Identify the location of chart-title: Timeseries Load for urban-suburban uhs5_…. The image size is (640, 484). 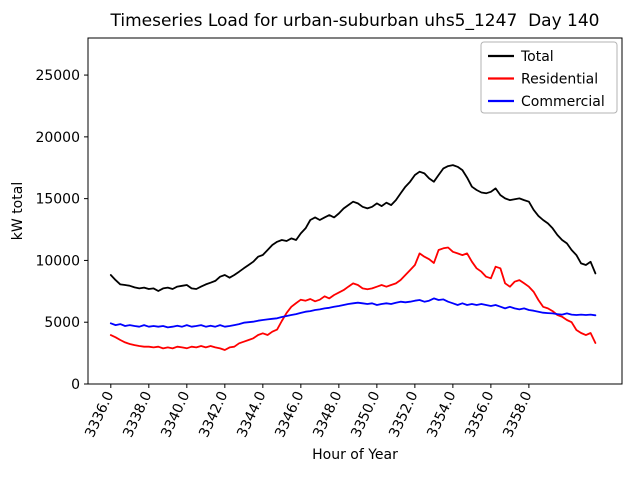
(355, 21).